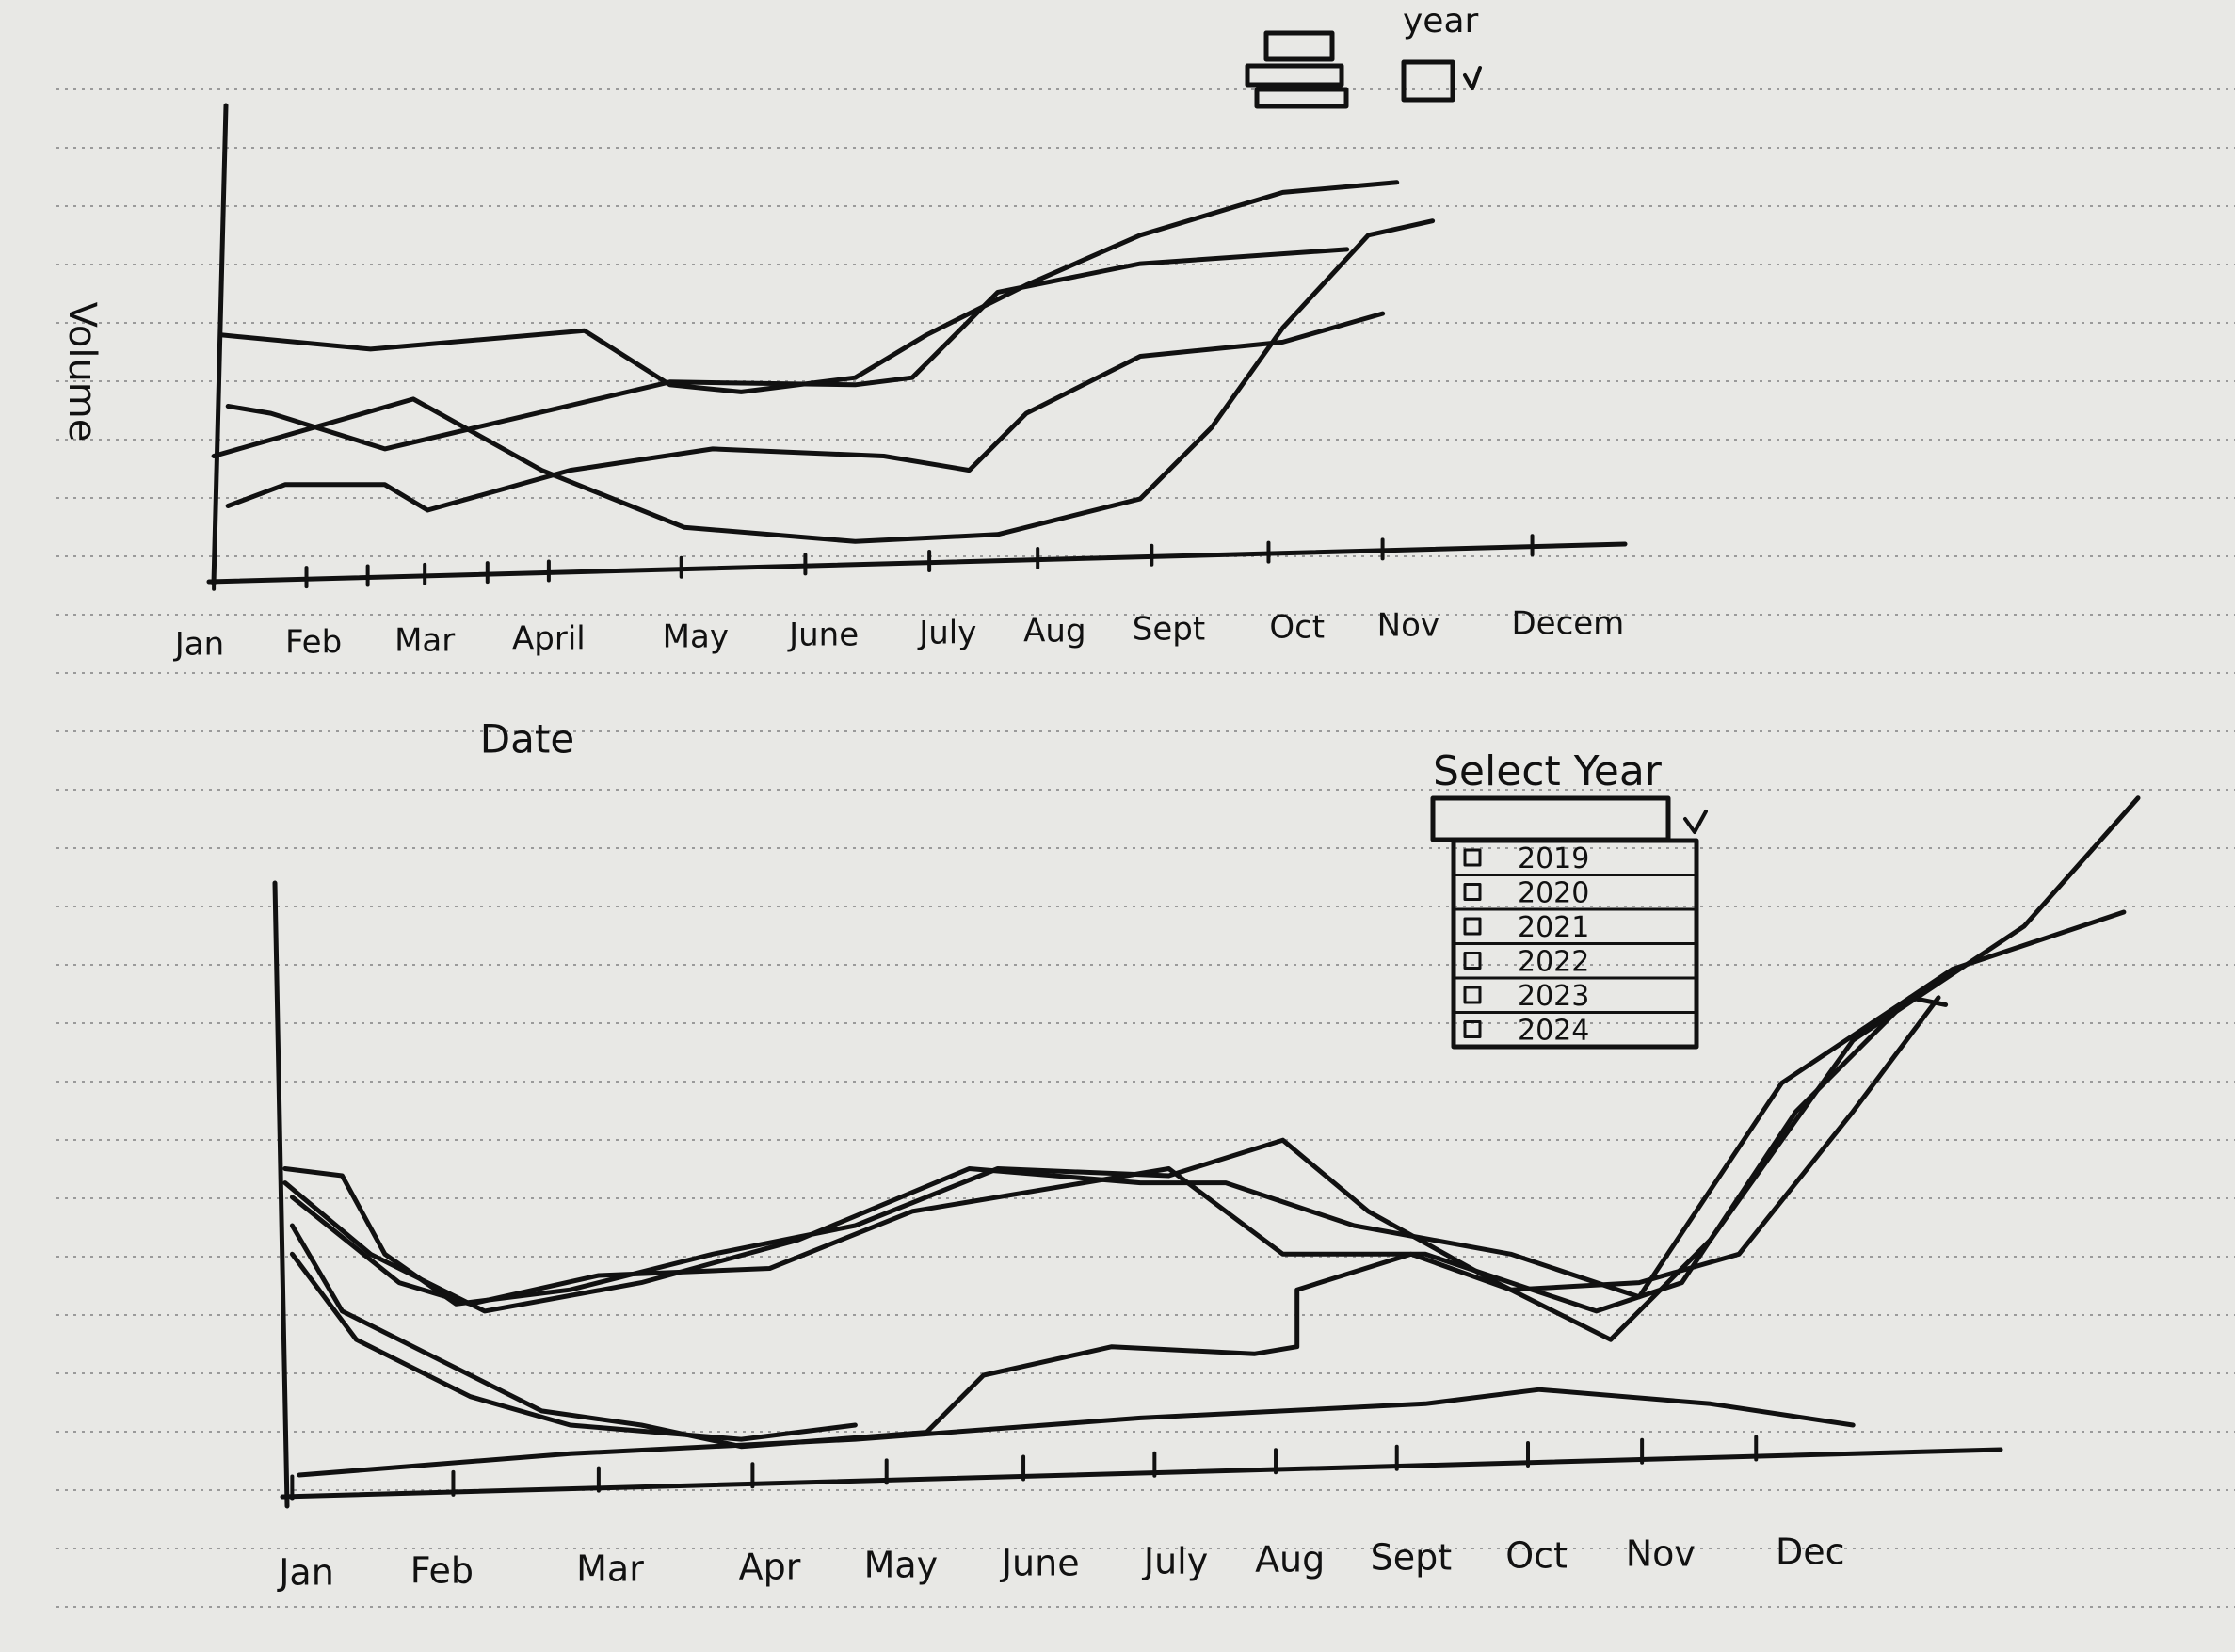 The image size is (2235, 1652). I want to click on y-axis-label: Volume, so click(82, 372).